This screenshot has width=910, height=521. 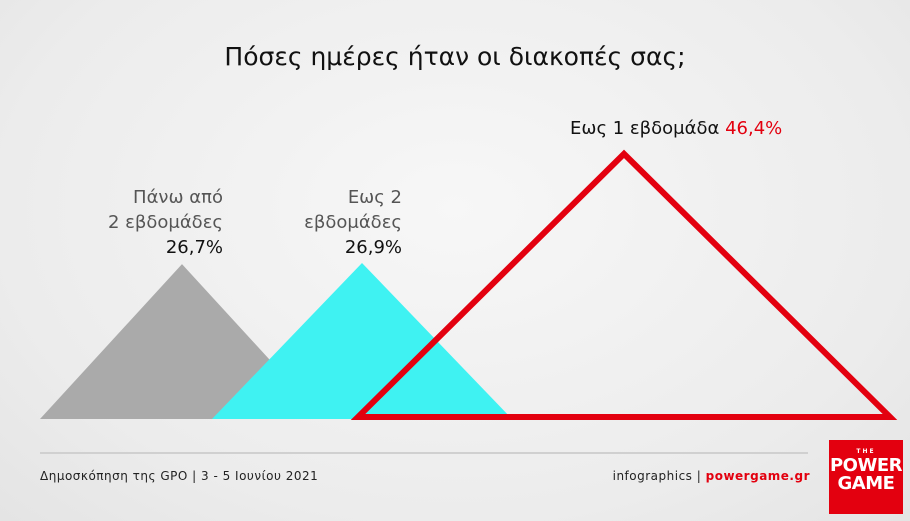 I want to click on label-over-2-weeks-line2: 2 εβδομάδες, so click(x=165, y=222).